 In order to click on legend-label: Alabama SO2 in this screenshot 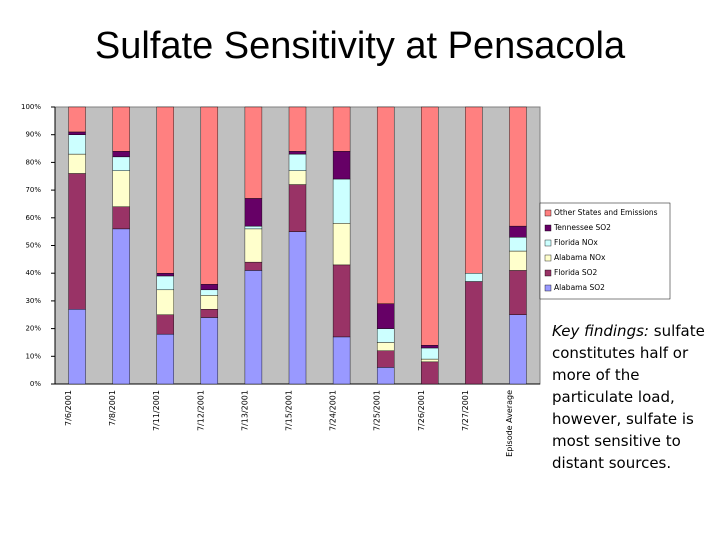, I will do `click(579, 287)`.